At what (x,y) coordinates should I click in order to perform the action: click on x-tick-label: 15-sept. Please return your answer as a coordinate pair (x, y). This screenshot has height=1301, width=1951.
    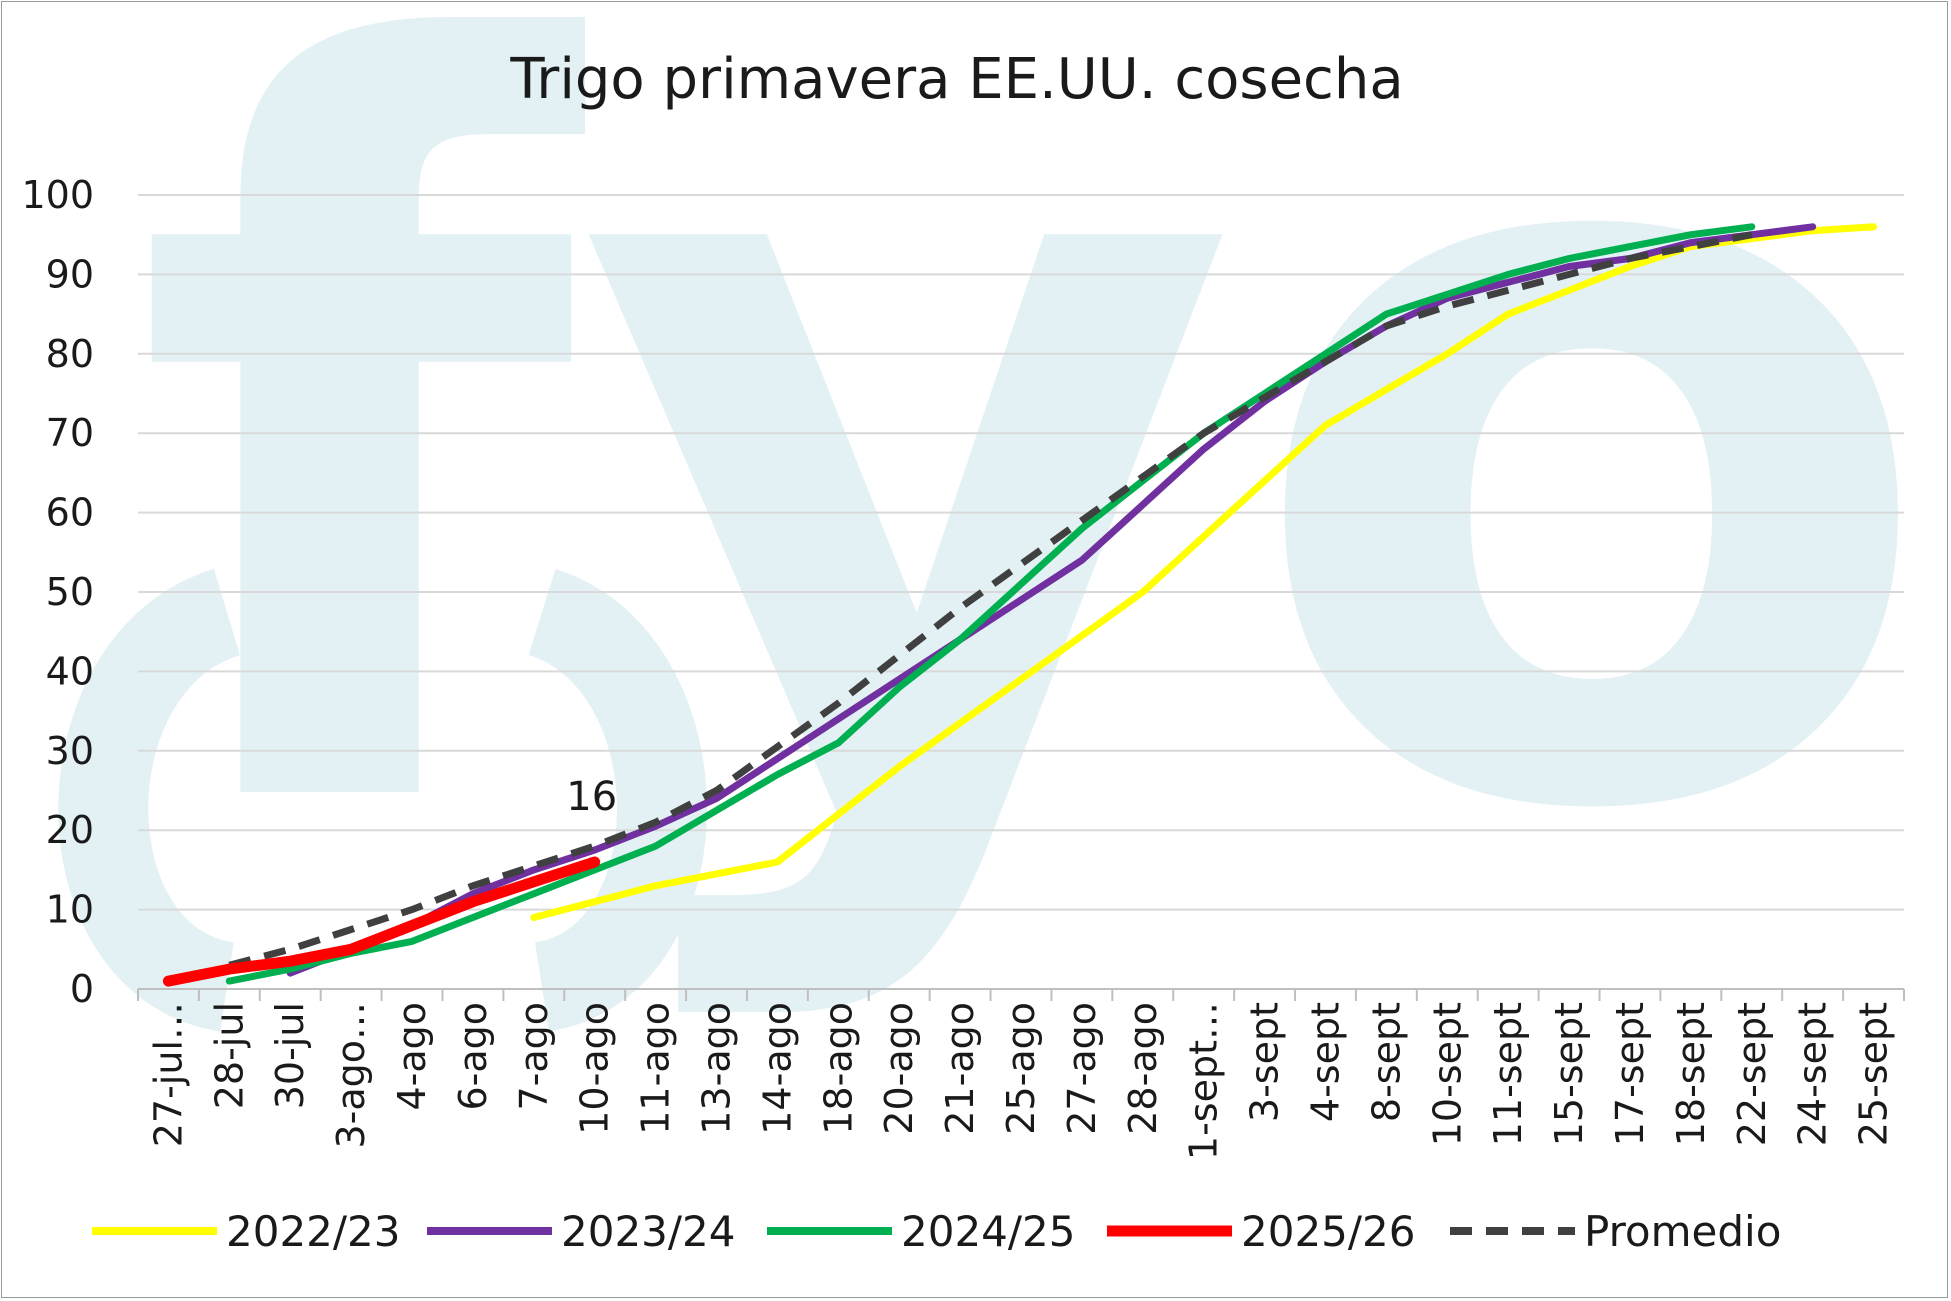
    Looking at the image, I should click on (1569, 1074).